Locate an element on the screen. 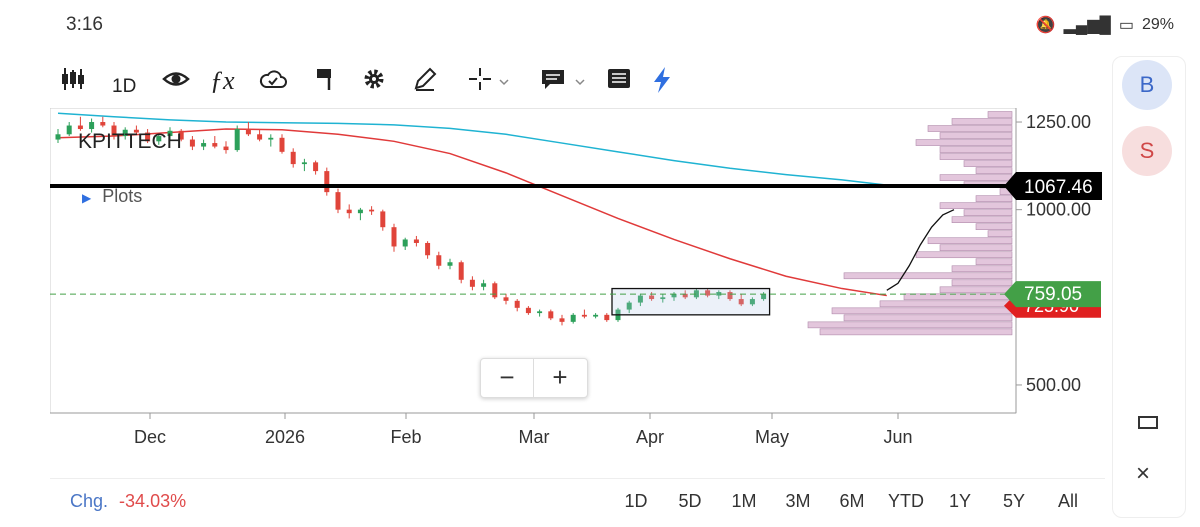 The width and height of the screenshot is (1200, 527). level-tag-label: 1067.46 is located at coordinates (1058, 187).